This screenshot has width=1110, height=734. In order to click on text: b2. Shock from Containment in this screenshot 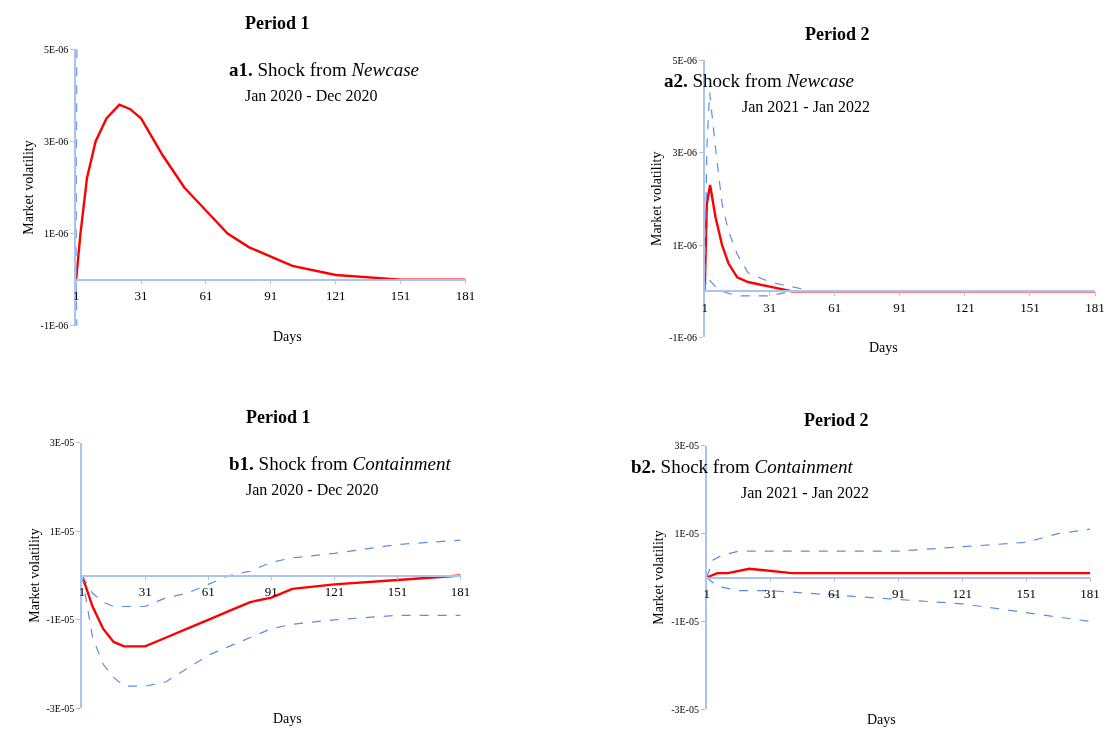, I will do `click(742, 466)`.